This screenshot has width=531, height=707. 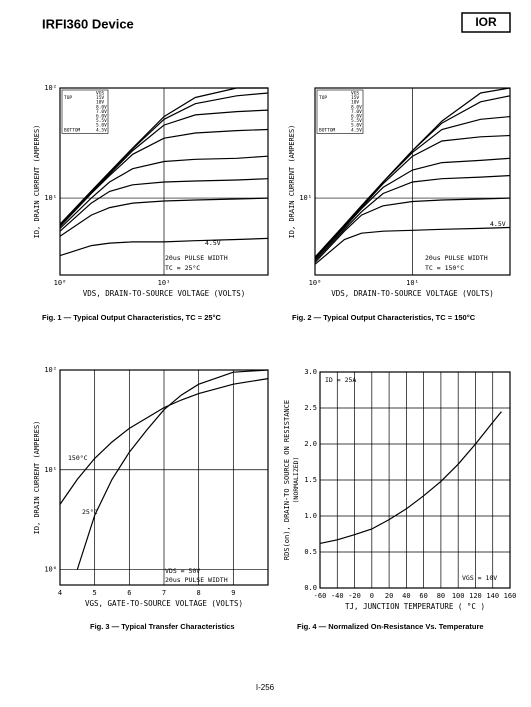 What do you see at coordinates (287, 480) in the screenshot?
I see `y-axis-label: RDS(on), DRAIN-TO SOURCE ON RESISTANCE` at bounding box center [287, 480].